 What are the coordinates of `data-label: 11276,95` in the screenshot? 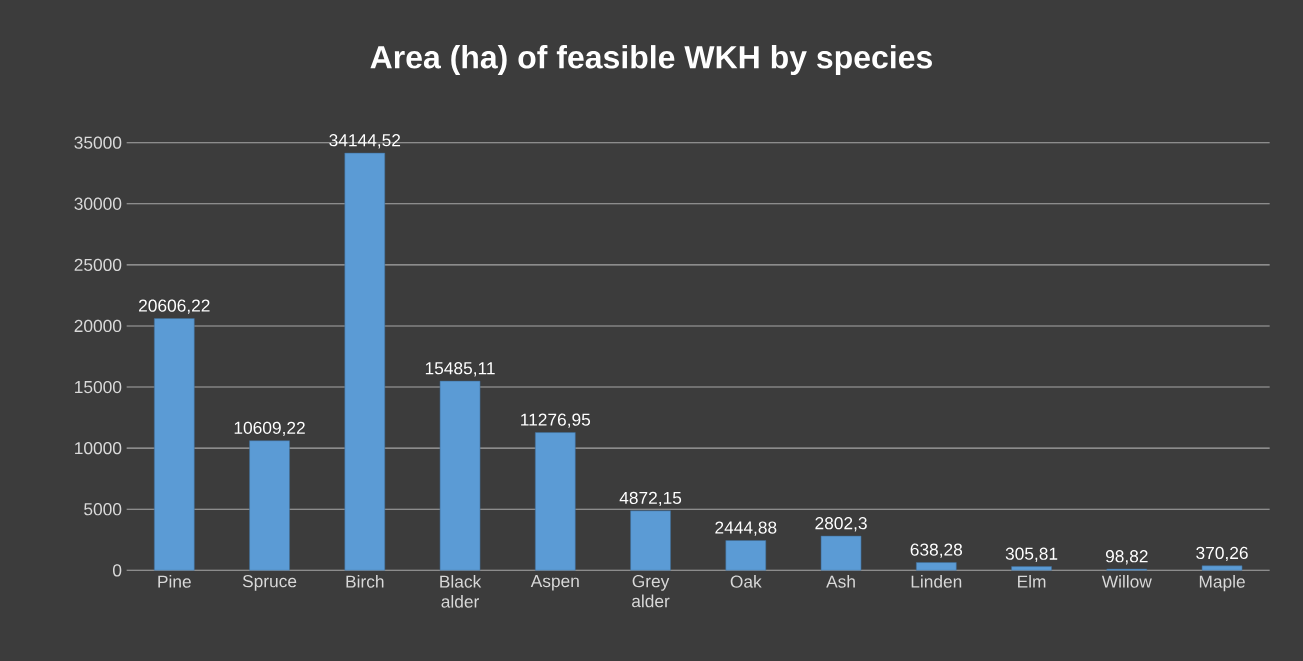 It's located at (556, 420).